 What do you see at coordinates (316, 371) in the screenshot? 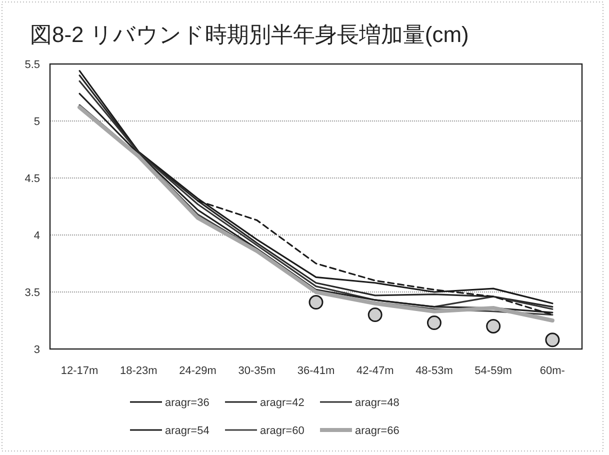
I see `x-tick-label: 36-41m` at bounding box center [316, 371].